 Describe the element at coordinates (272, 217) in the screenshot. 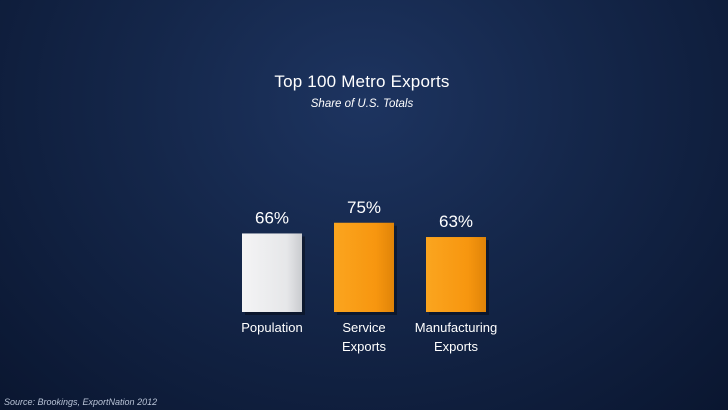

I see `value-label: 66%` at that location.